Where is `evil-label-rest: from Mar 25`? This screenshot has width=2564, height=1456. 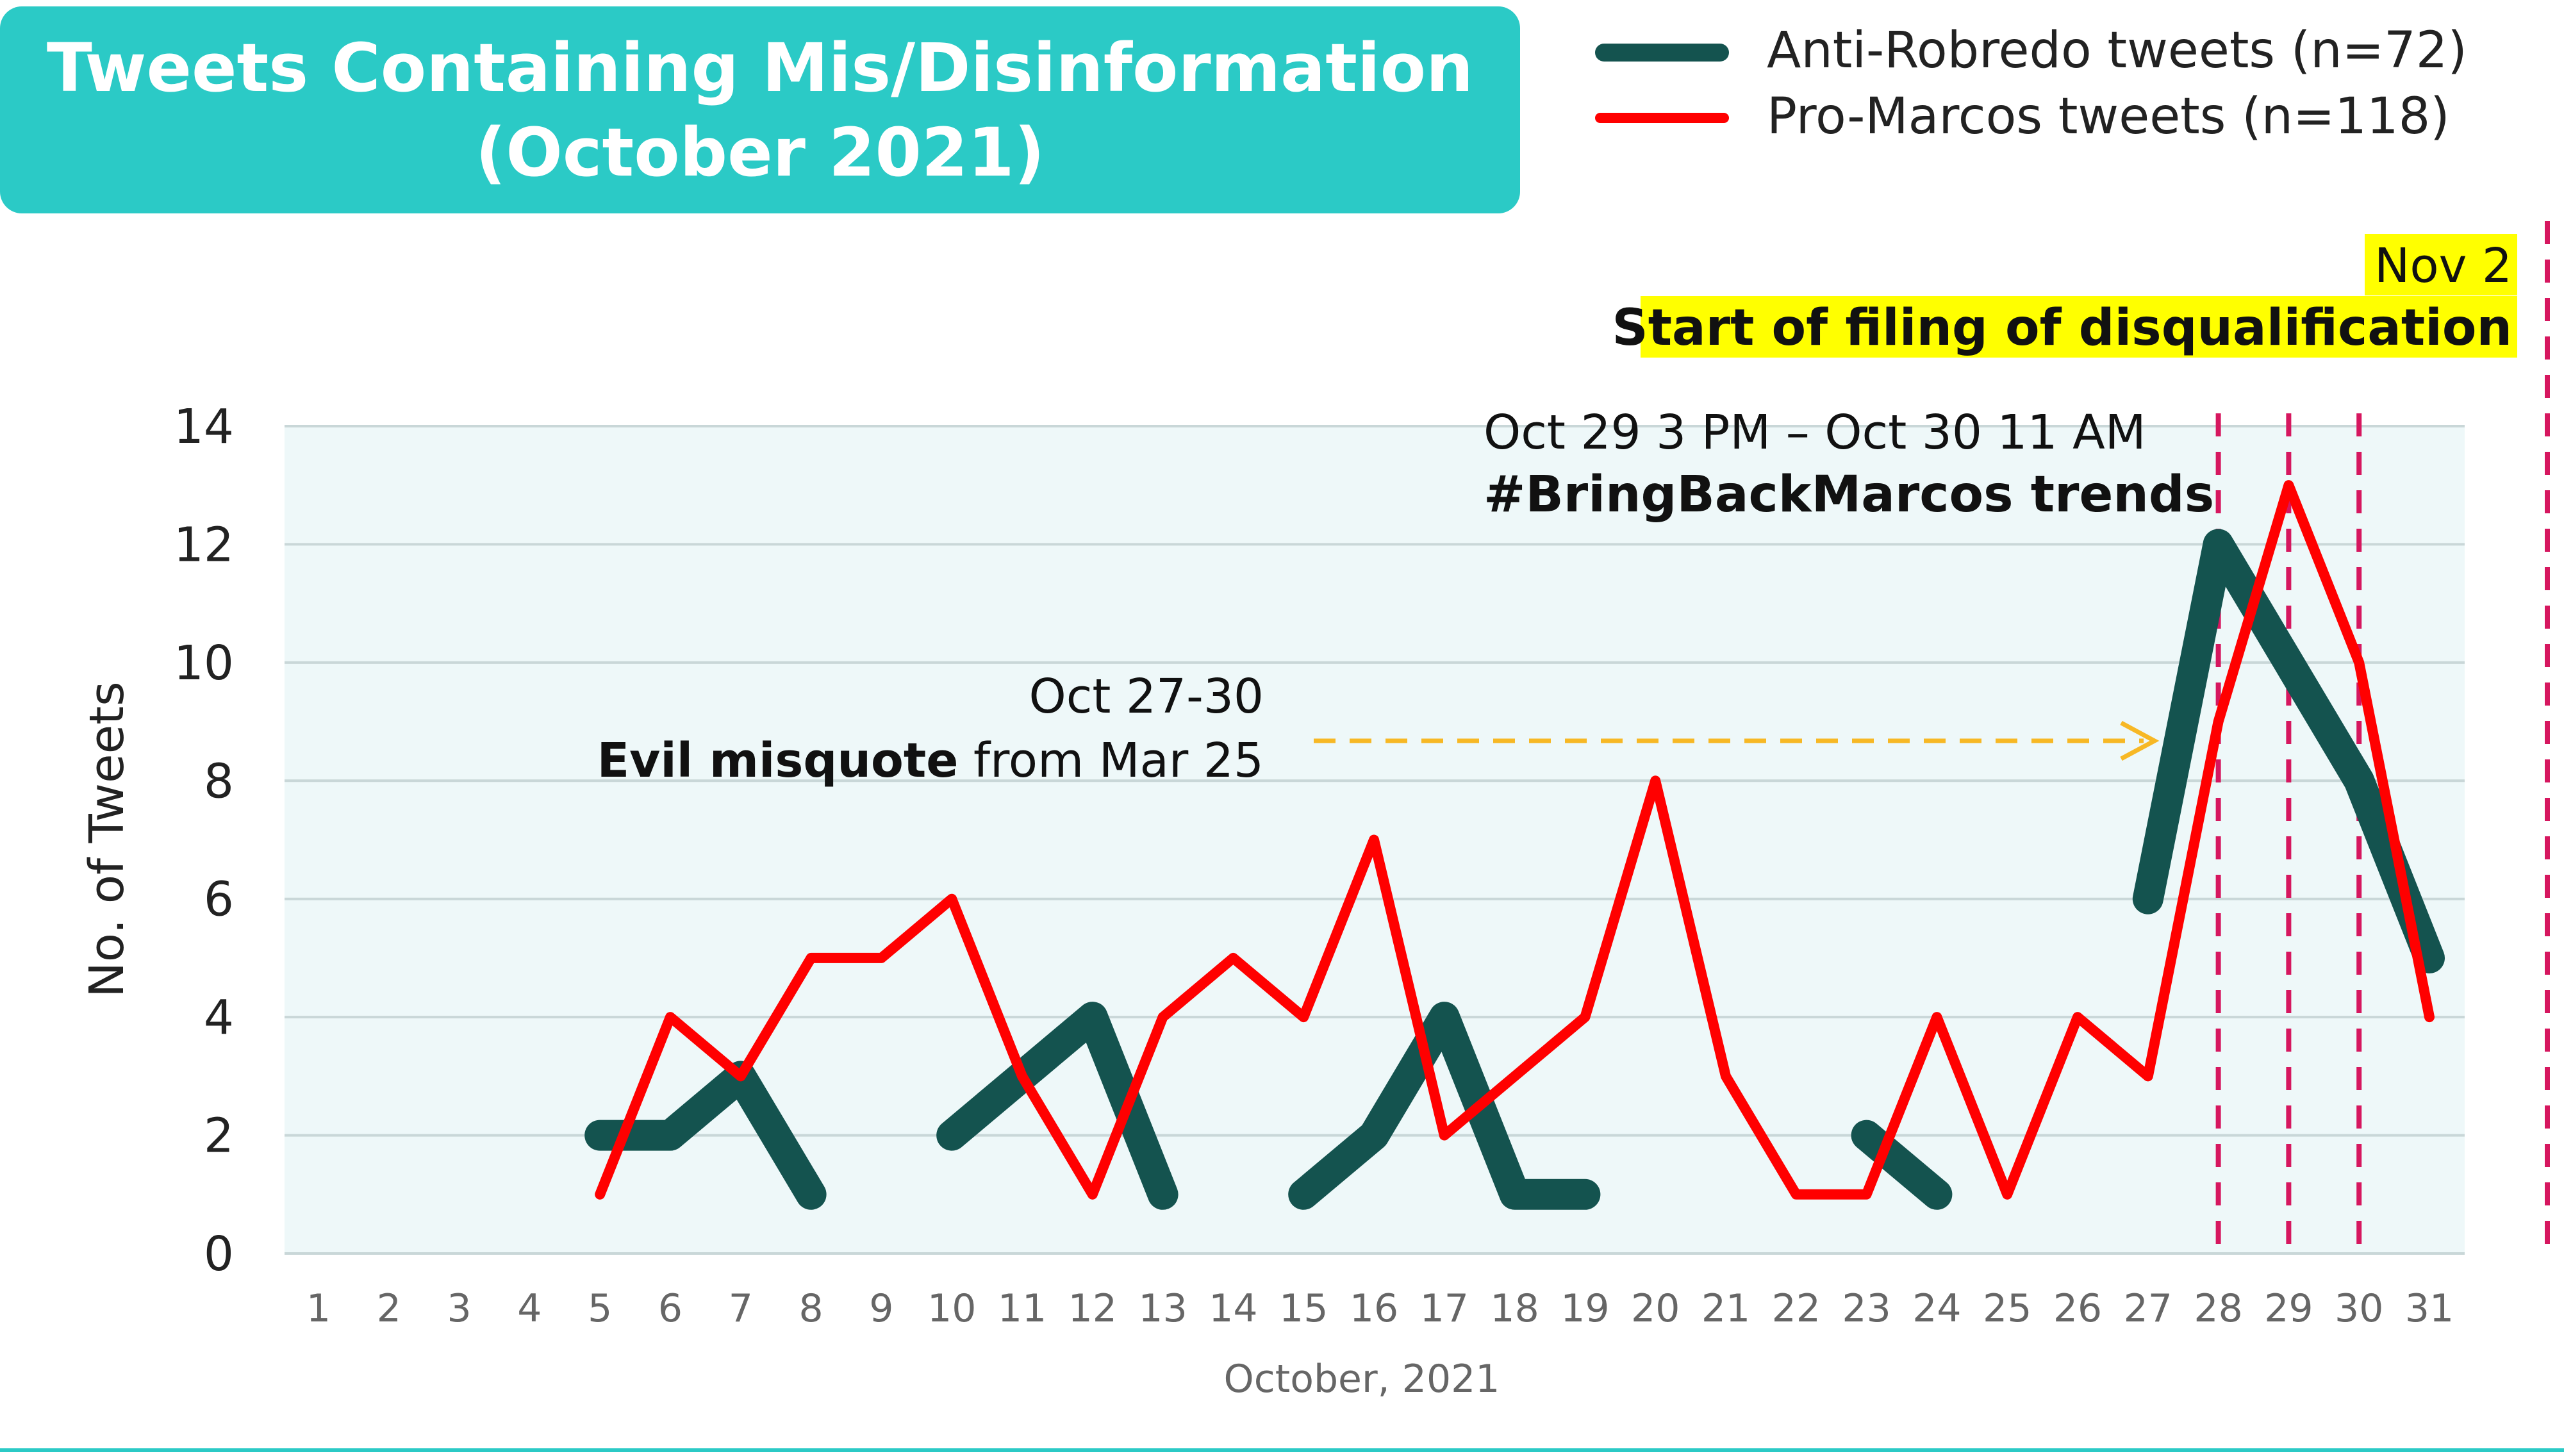 evil-label-rest: from Mar 25 is located at coordinates (1111, 761).